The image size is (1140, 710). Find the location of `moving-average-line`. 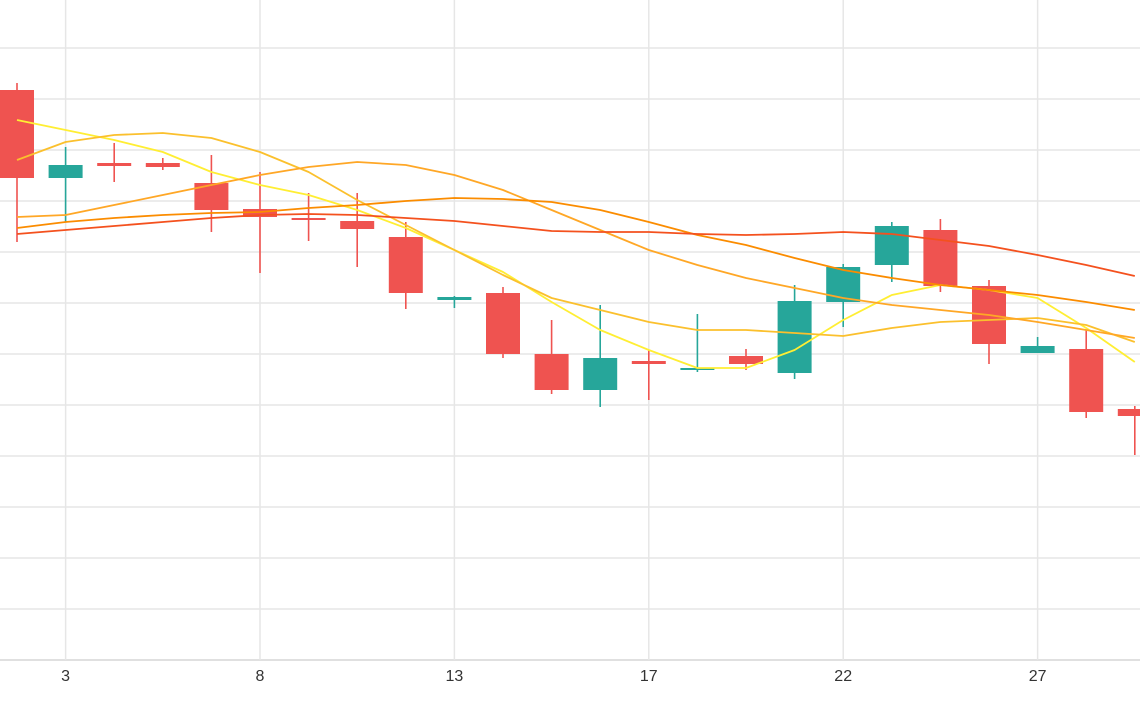

moving-average-line is located at coordinates (575, 245).